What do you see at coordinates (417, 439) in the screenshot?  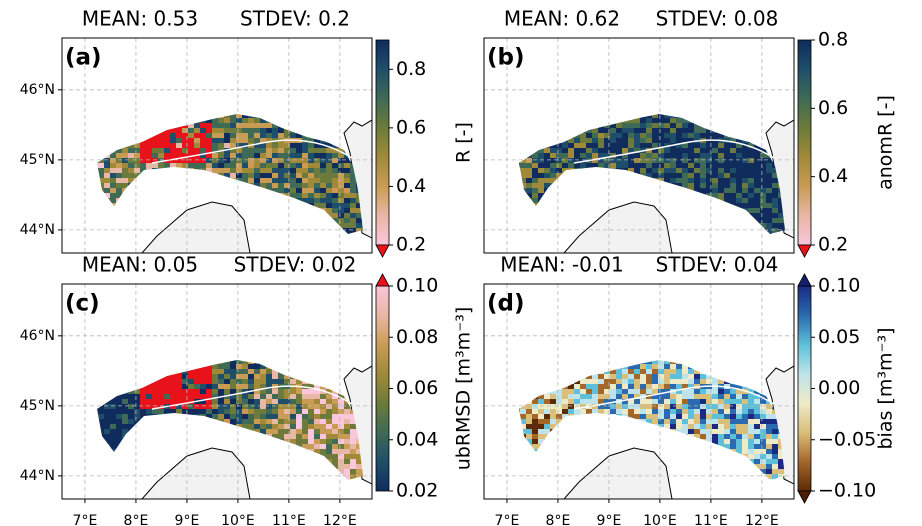 I see `cb-tick-label: 0.04` at bounding box center [417, 439].